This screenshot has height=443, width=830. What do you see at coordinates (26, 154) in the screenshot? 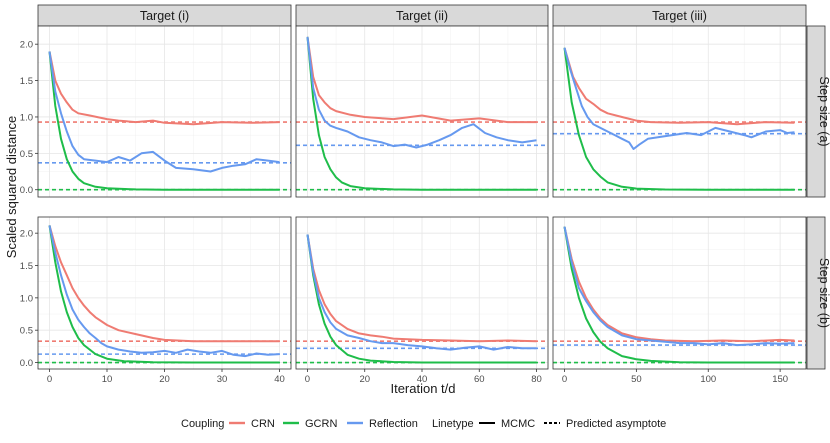
I see `panel-r0-c0-y-tick-label: 0.5` at bounding box center [26, 154].